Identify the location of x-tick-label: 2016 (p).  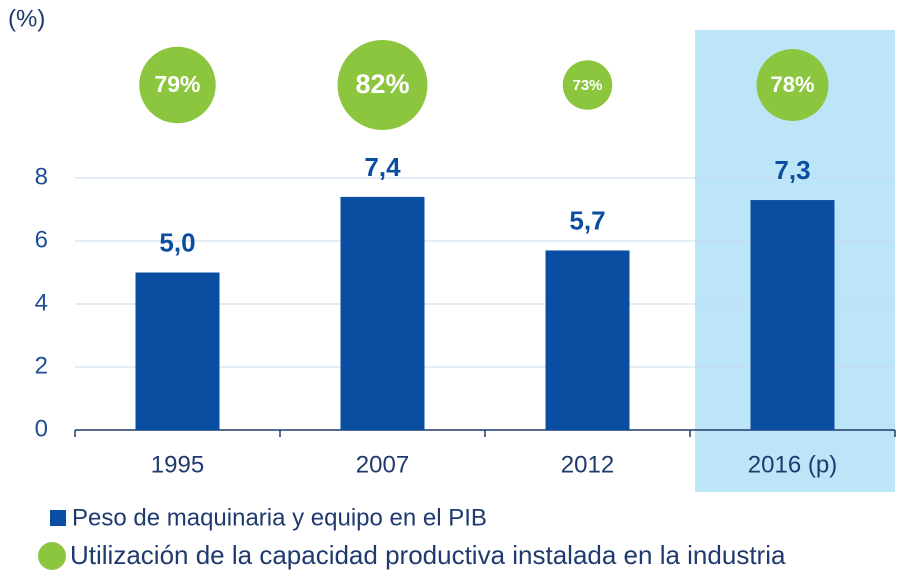
(792, 464).